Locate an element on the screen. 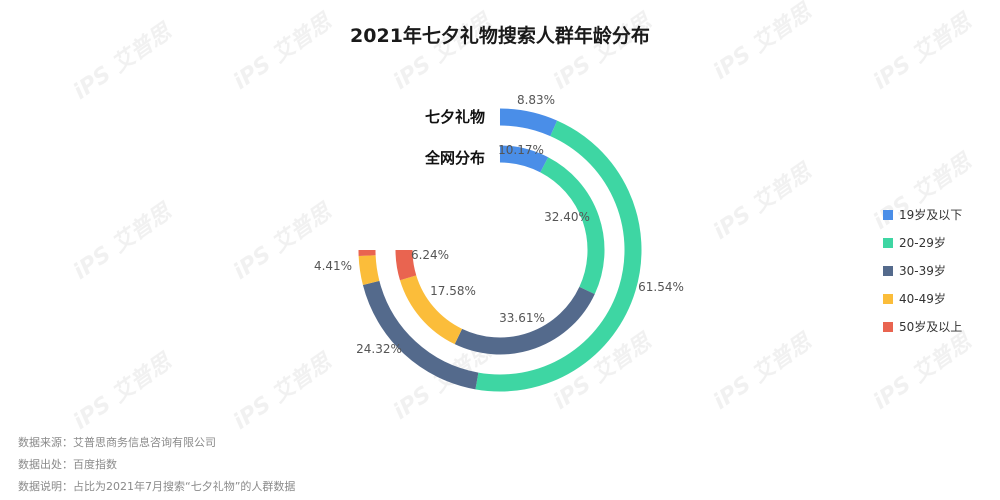 The height and width of the screenshot is (500, 1000). legend-label-0: 19岁及以下 is located at coordinates (930, 214).